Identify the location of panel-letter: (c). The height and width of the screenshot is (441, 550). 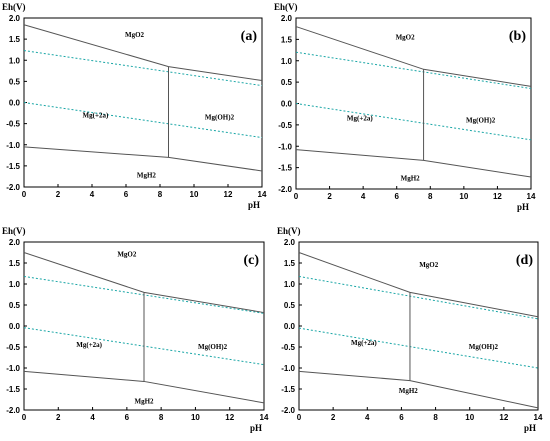
(251, 260).